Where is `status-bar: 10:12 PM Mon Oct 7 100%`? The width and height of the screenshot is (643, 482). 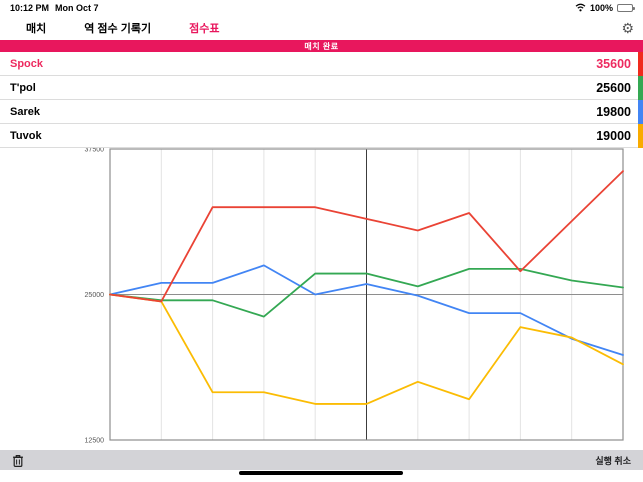 status-bar: 10:12 PM Mon Oct 7 100% is located at coordinates (321, 8).